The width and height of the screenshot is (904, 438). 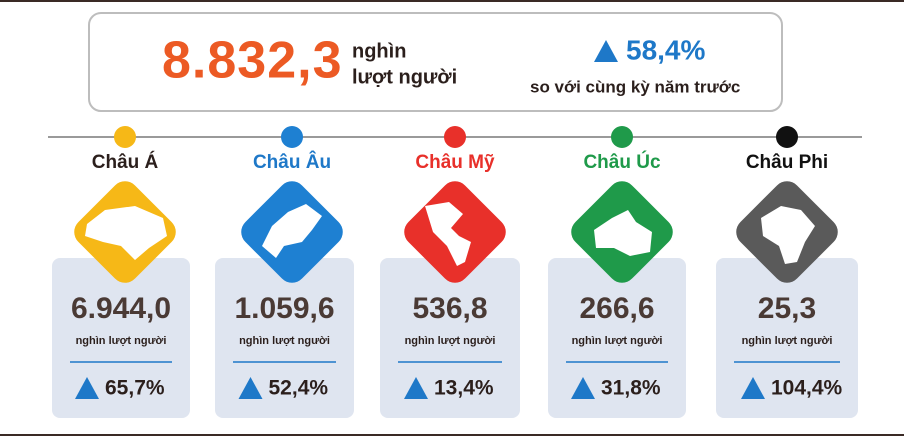 What do you see at coordinates (464, 388) in the screenshot?
I see `region-growth: 13,4%` at bounding box center [464, 388].